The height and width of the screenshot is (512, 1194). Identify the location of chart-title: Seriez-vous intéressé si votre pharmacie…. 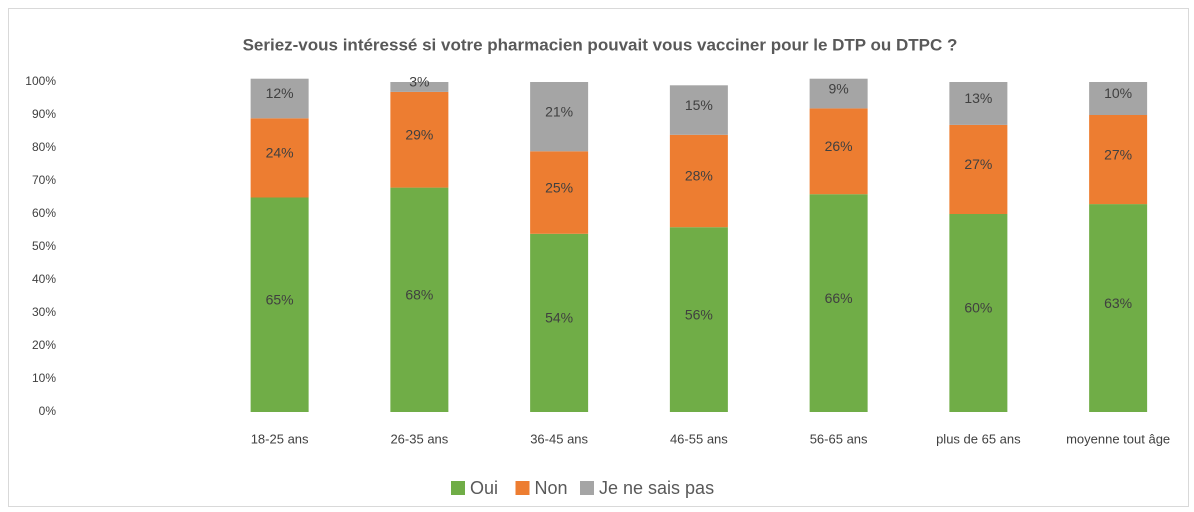
(600, 44).